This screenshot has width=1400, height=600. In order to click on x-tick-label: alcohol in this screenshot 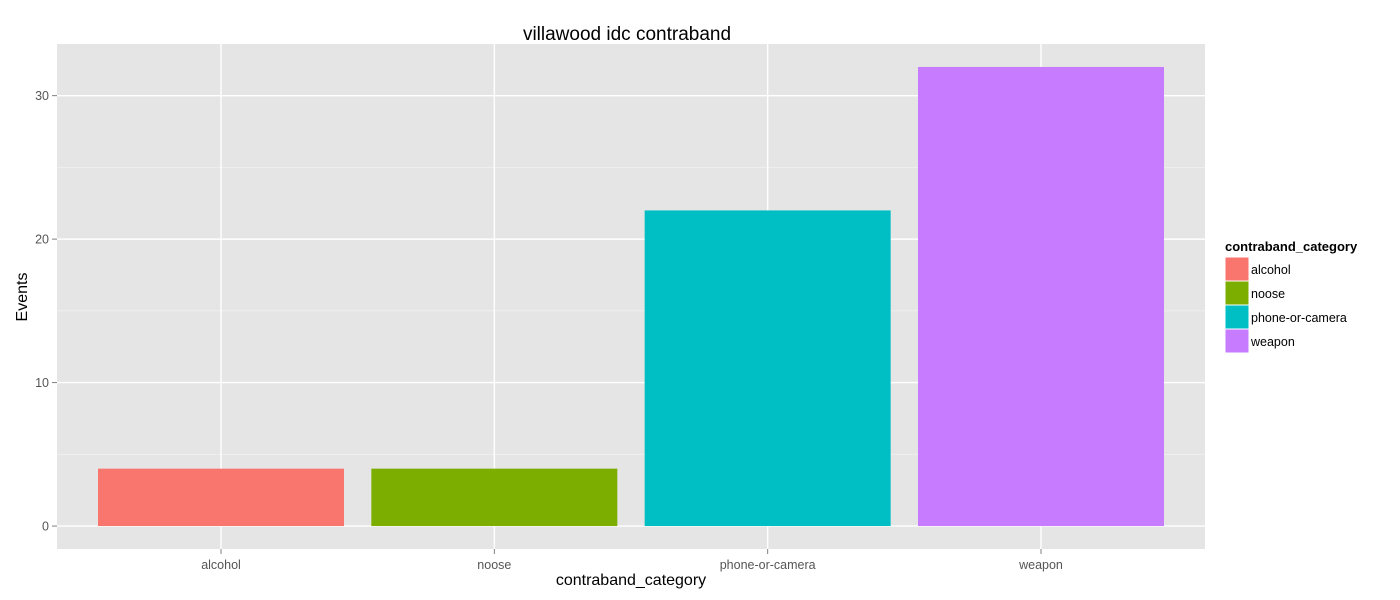, I will do `click(221, 565)`.